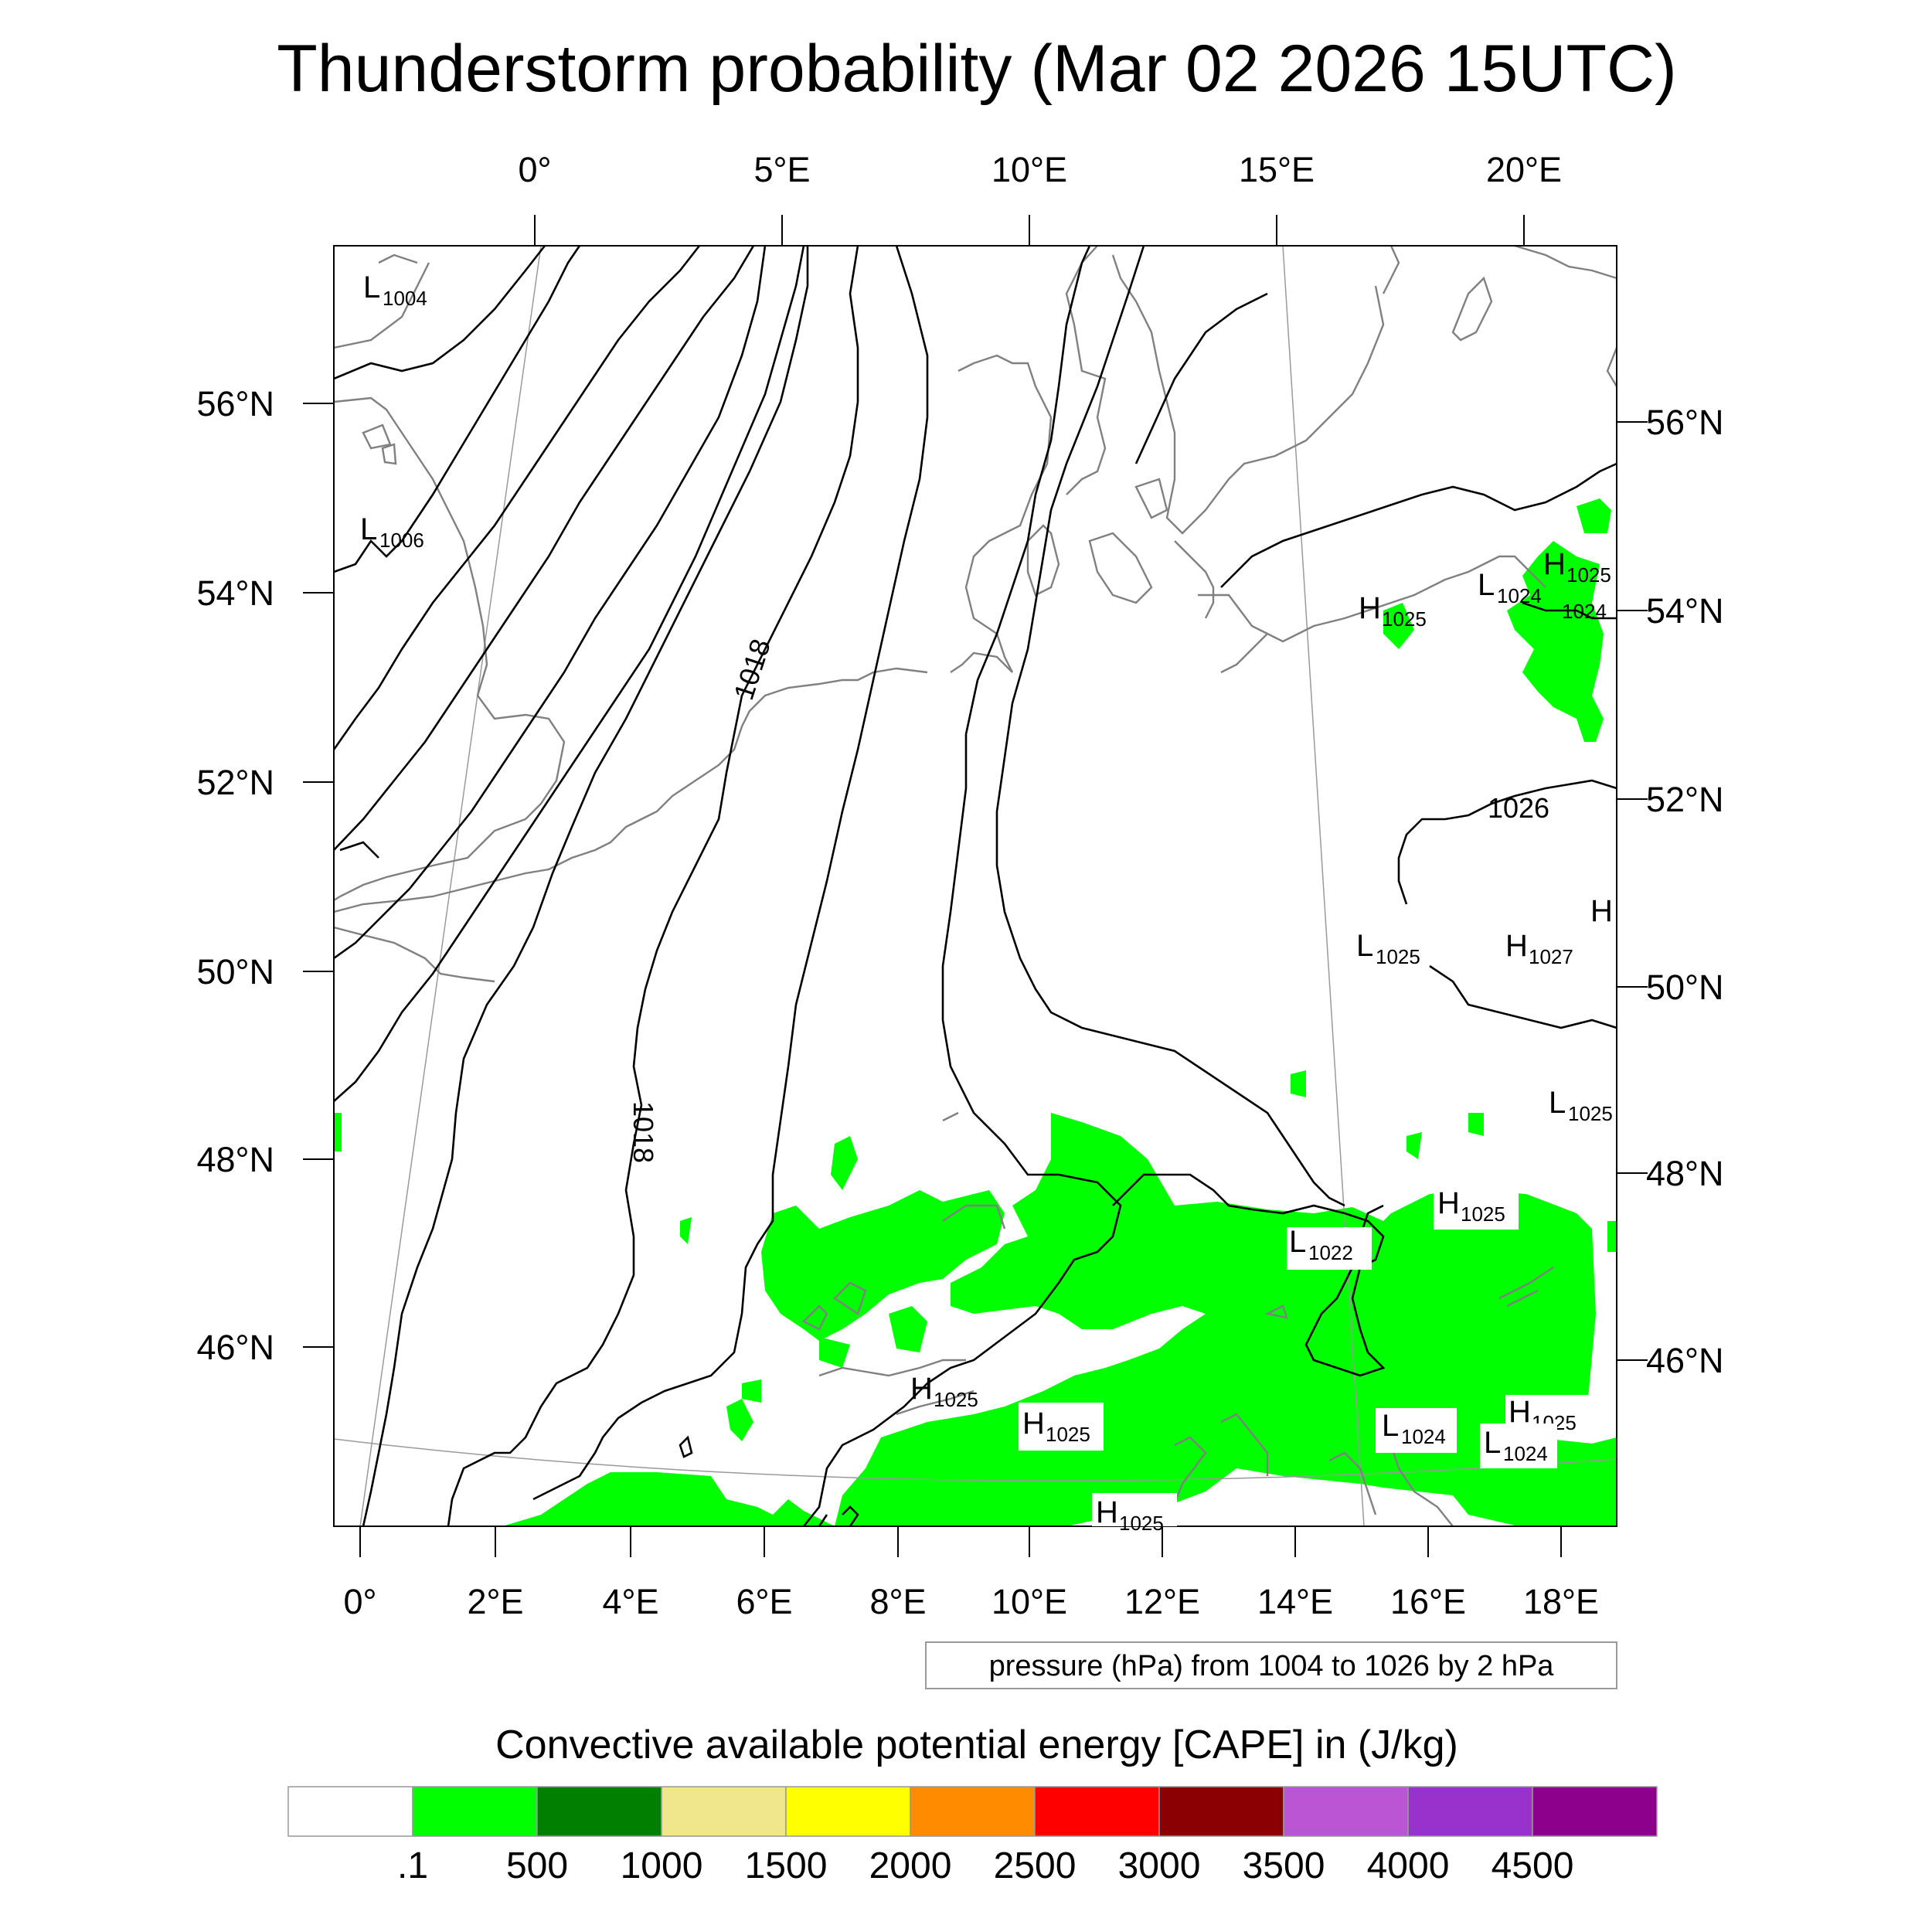  I want to click on isobar-label: 1026, so click(1518, 808).